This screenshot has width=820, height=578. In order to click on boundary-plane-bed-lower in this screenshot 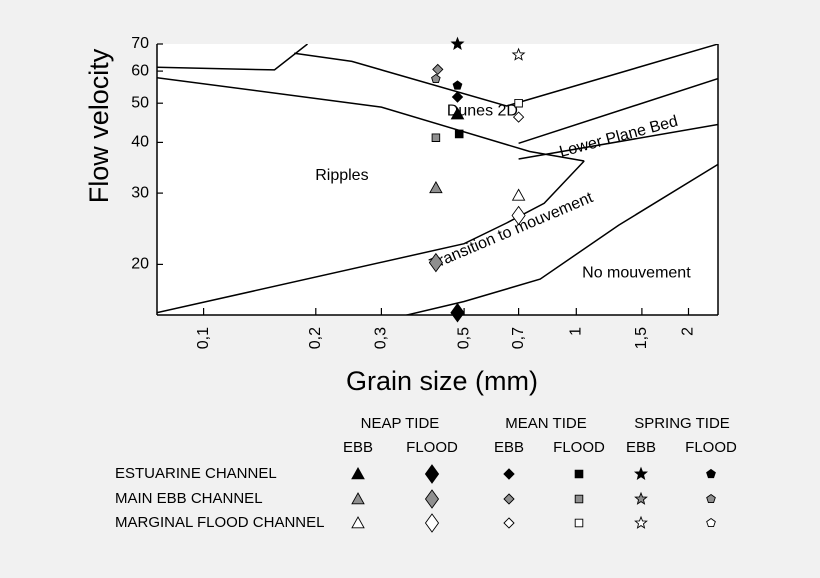, I will do `click(618, 141)`.